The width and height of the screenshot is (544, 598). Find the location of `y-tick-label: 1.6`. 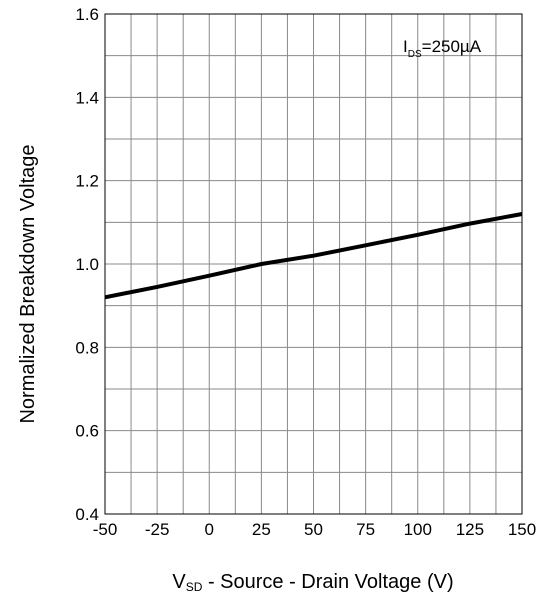

y-tick-label: 1.6 is located at coordinates (87, 14).